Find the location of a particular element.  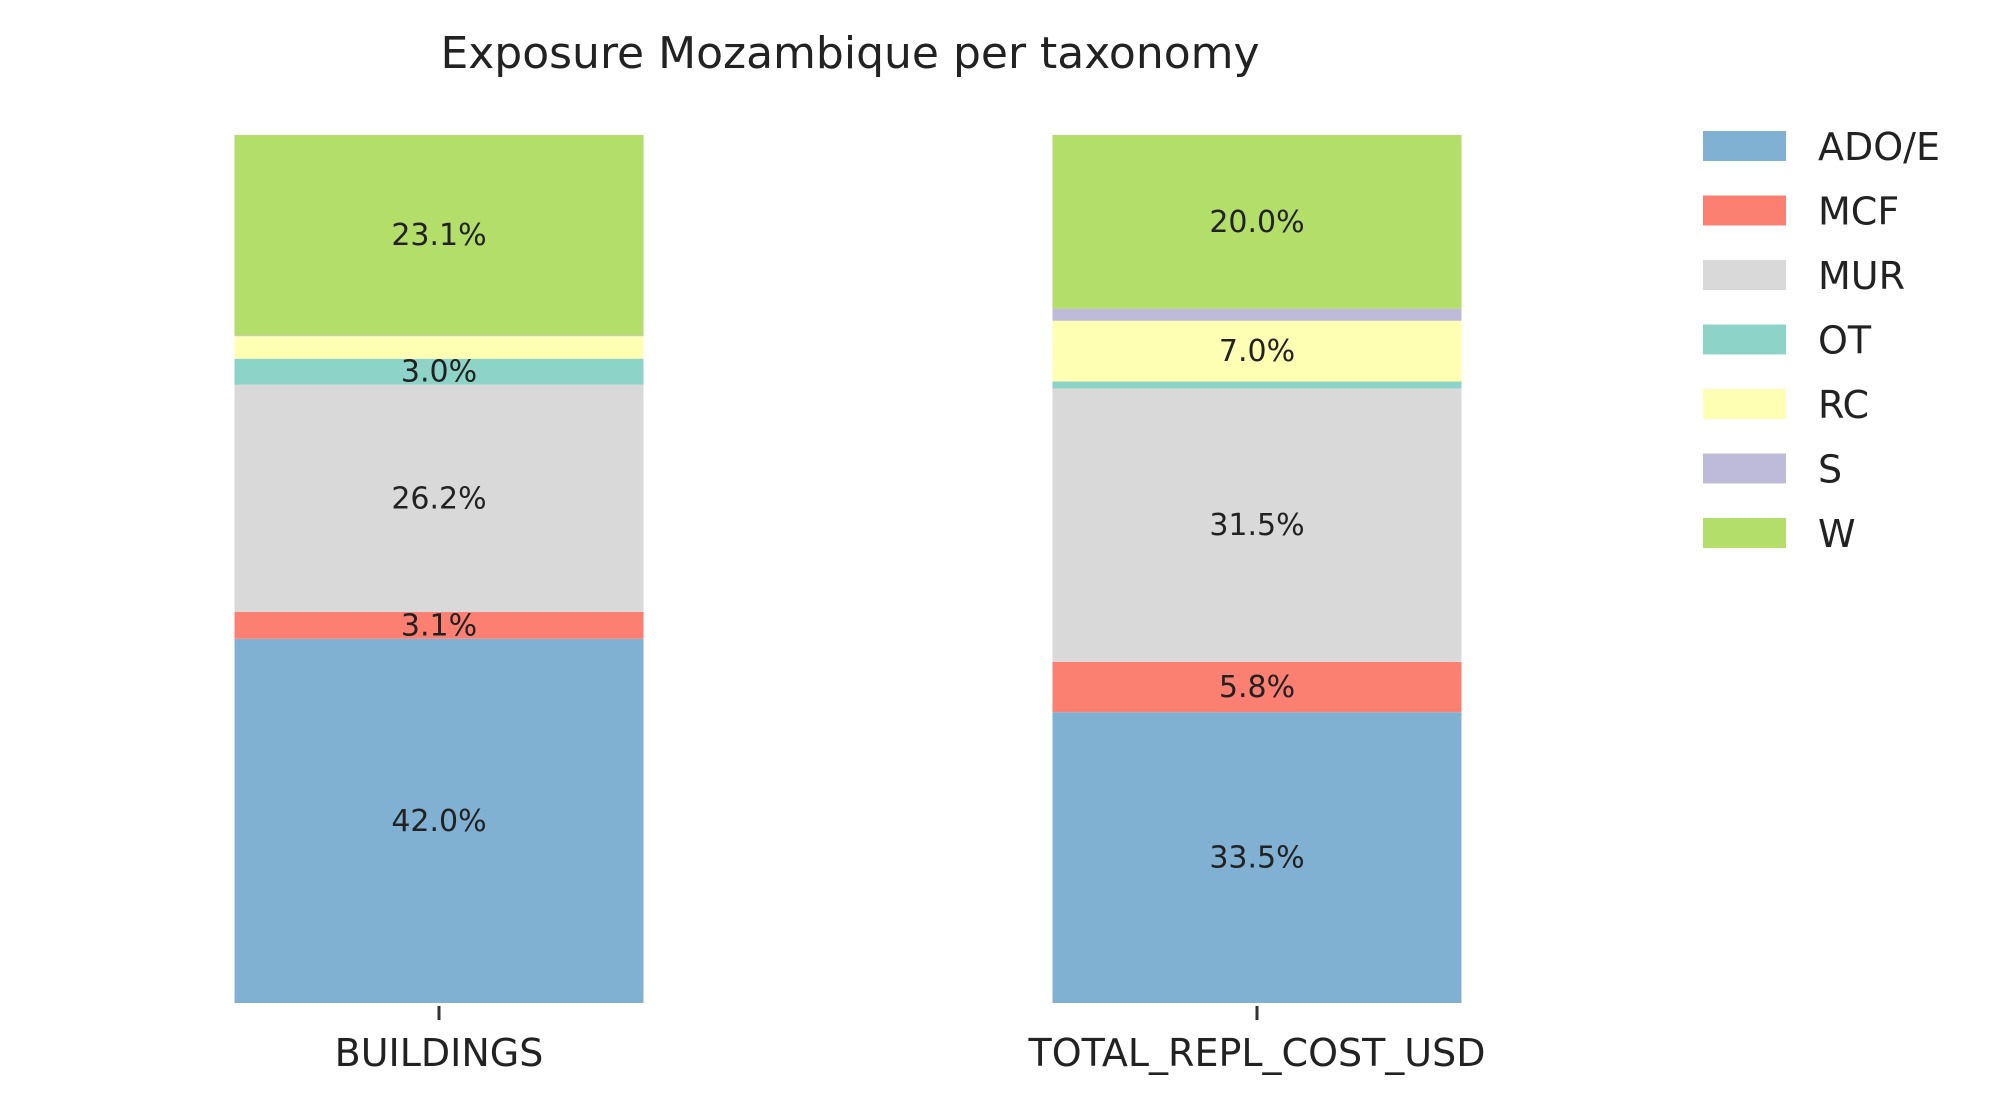

legend-label-0: ADO/E is located at coordinates (1879, 147).